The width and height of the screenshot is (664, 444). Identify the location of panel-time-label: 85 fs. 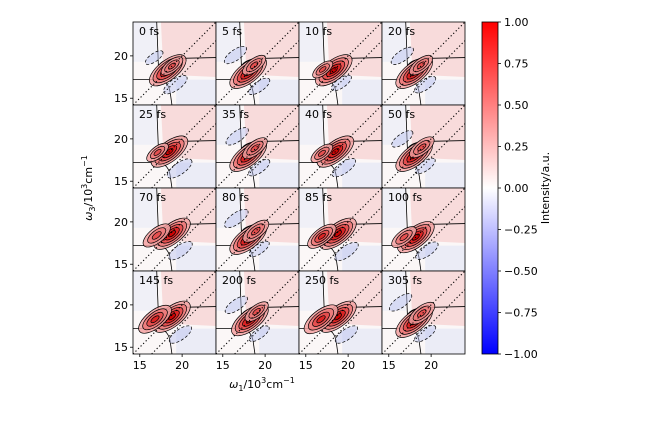
(318, 197).